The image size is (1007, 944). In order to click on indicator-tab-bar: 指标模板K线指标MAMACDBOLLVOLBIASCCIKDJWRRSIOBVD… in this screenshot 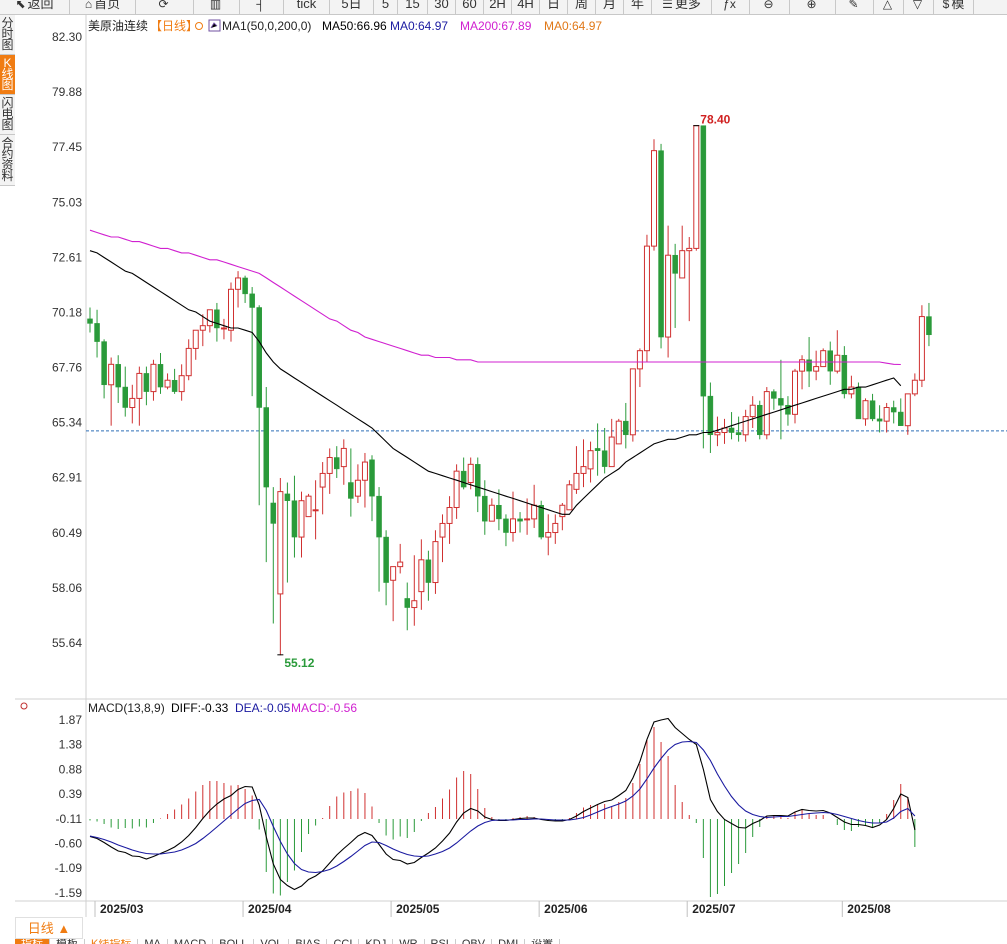, I will do `click(511, 941)`.